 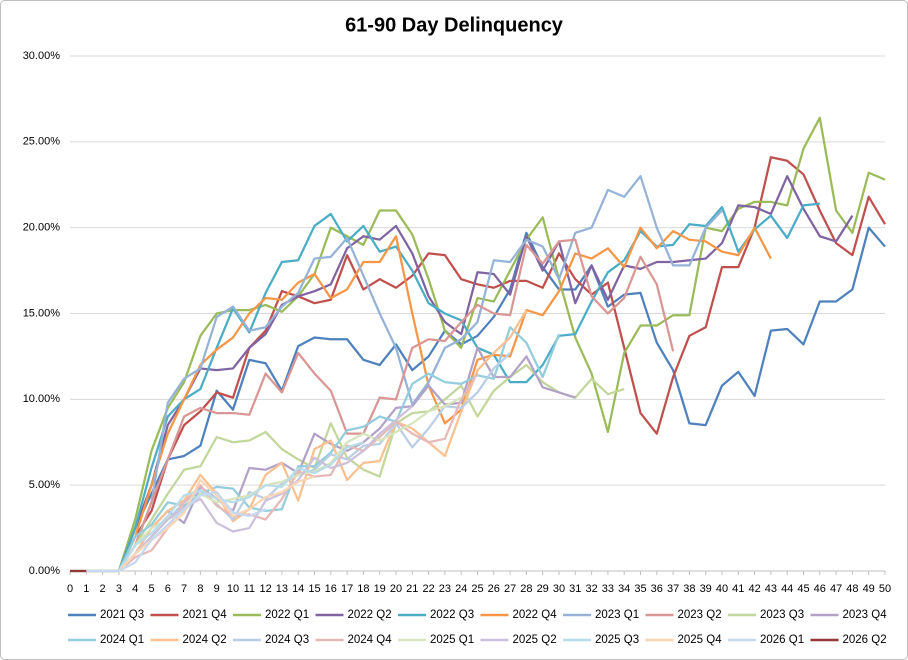 What do you see at coordinates (168, 589) in the screenshot?
I see `x-tick-label: 6` at bounding box center [168, 589].